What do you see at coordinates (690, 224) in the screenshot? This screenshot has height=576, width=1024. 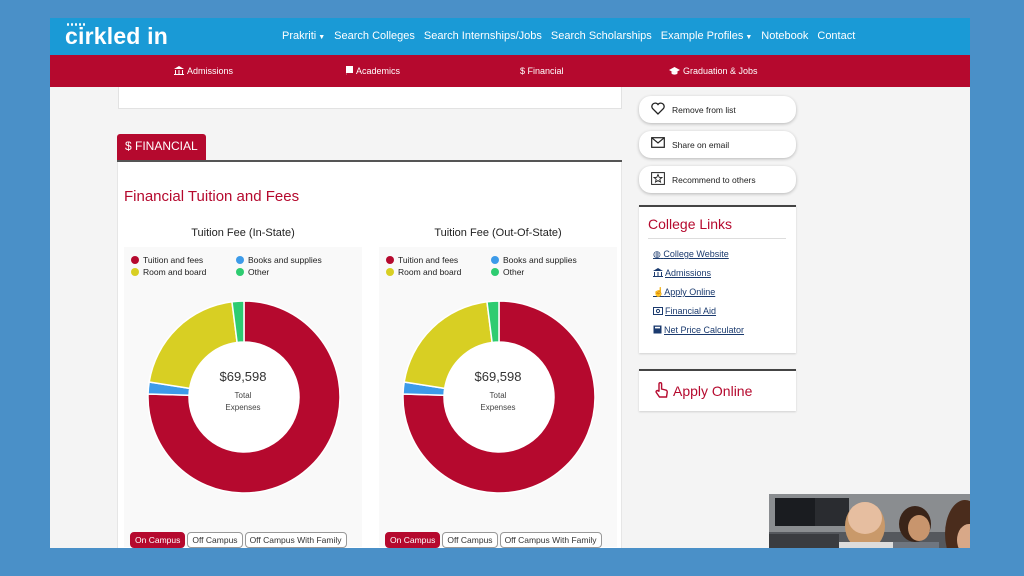 I see `college-links-title: College Links` at bounding box center [690, 224].